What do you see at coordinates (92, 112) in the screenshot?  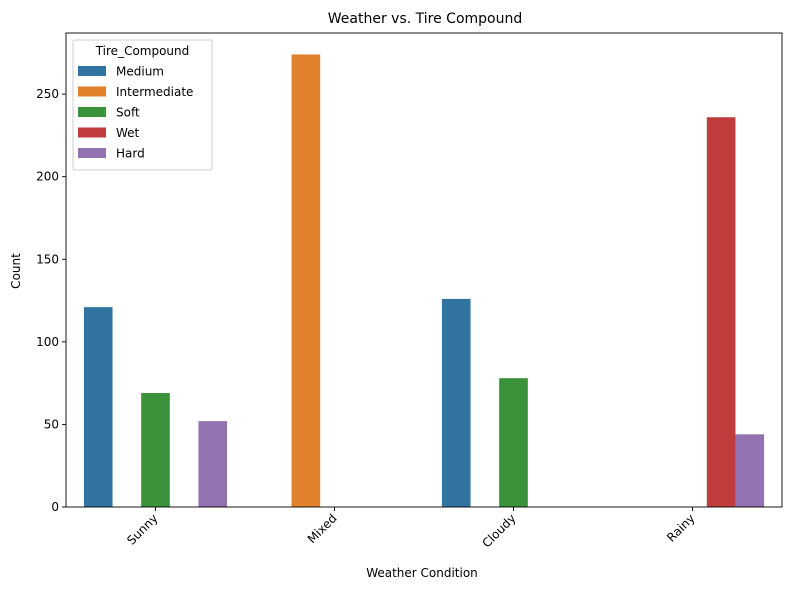 I see `legend-swatch-soft` at bounding box center [92, 112].